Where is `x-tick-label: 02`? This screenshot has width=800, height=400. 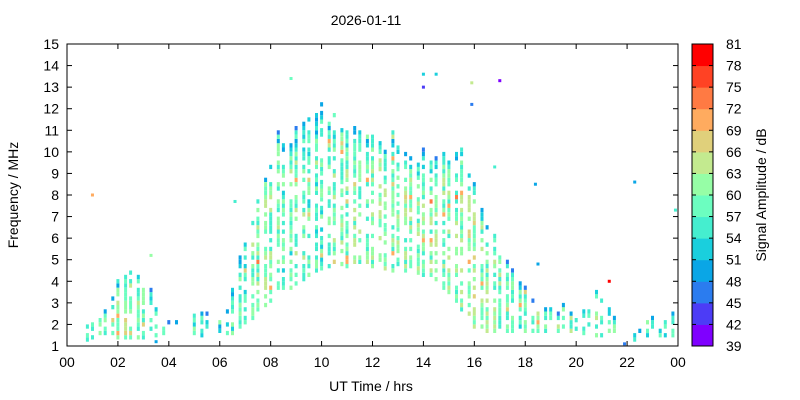 x-tick-label: 02 is located at coordinates (118, 362).